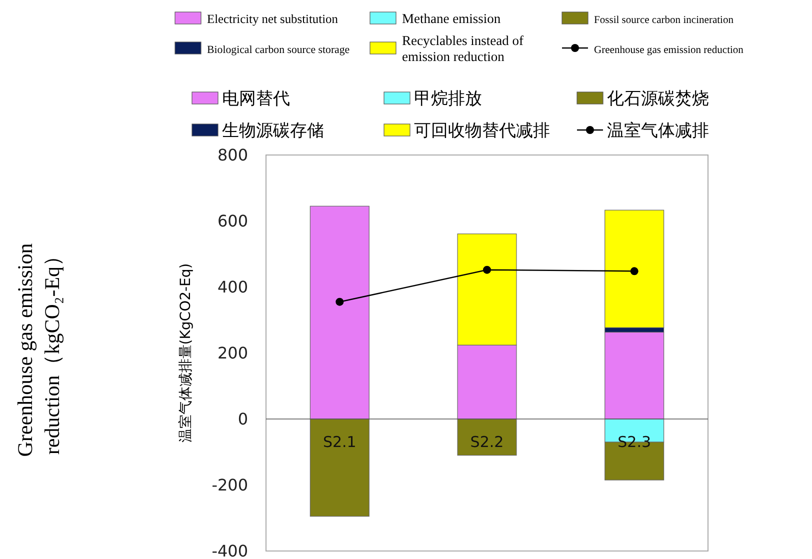 The height and width of the screenshot is (559, 812). What do you see at coordinates (664, 20) in the screenshot?
I see `text: Fossil source carbon incineration` at bounding box center [664, 20].